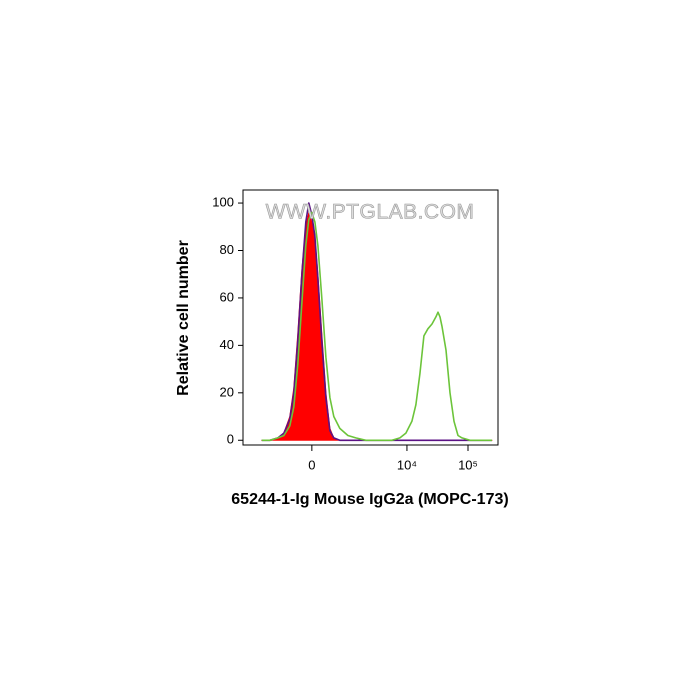 The image size is (700, 700). I want to click on y-tick-label: 100, so click(223, 201).